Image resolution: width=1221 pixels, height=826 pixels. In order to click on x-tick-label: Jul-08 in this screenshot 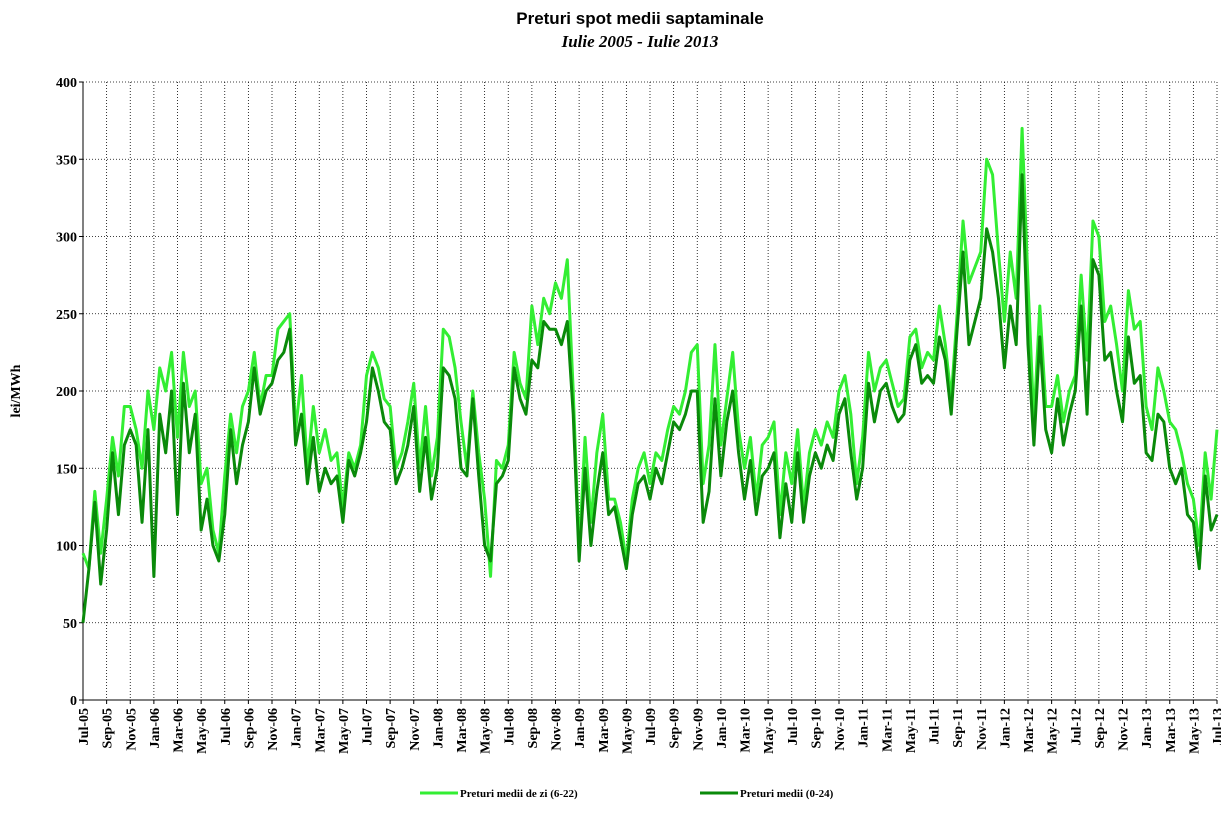, I will do `click(509, 726)`.